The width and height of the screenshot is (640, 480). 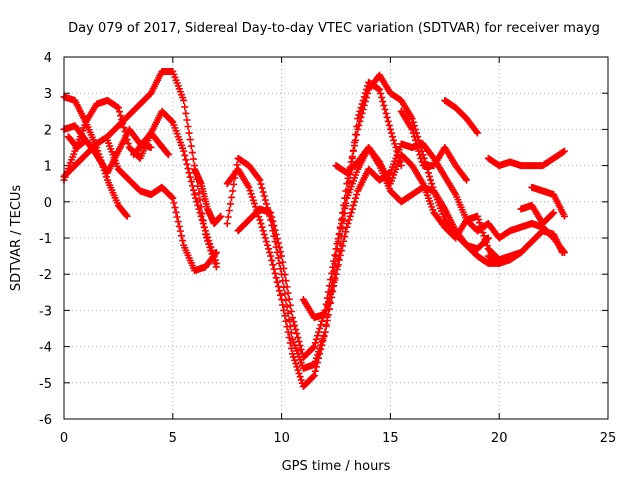 What do you see at coordinates (45, 275) in the screenshot?
I see `y-tick-label: -2` at bounding box center [45, 275].